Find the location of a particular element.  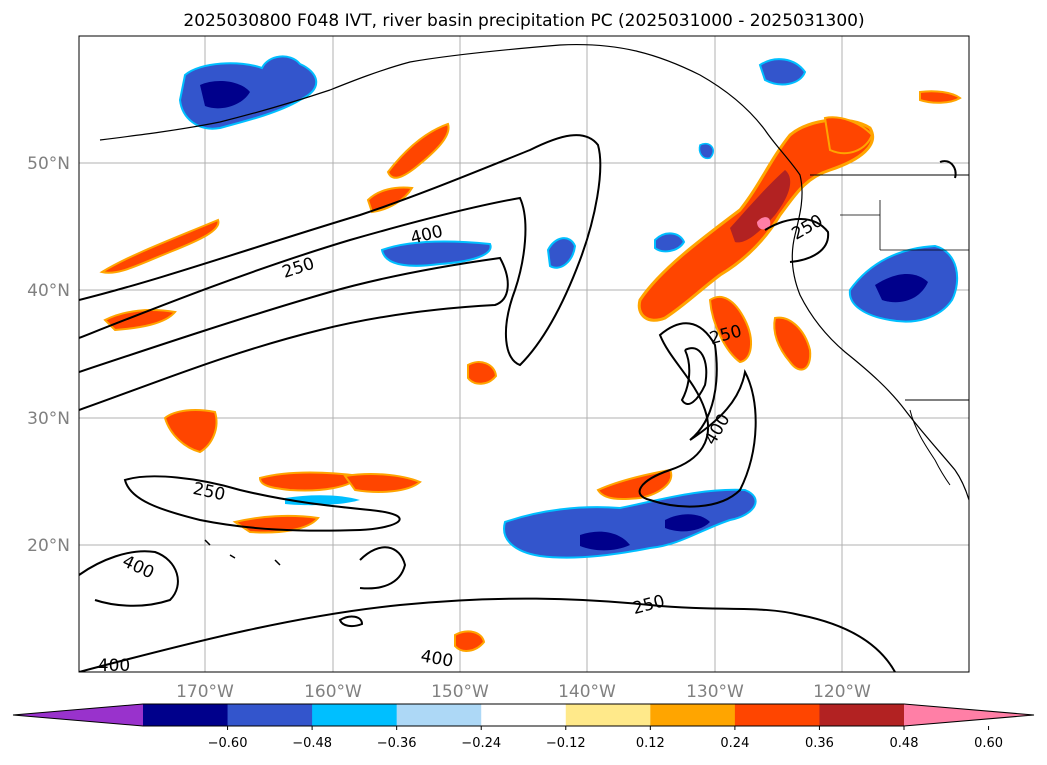

coastline-hawaii is located at coordinates (242, 552).